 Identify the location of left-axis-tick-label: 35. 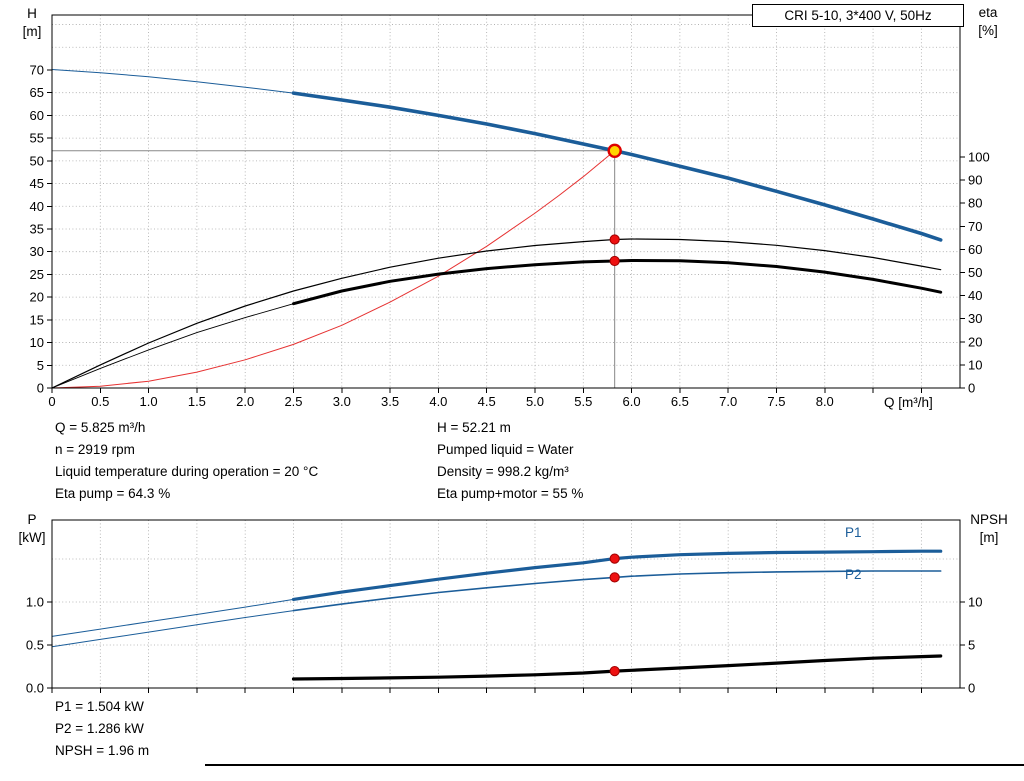
(37, 228).